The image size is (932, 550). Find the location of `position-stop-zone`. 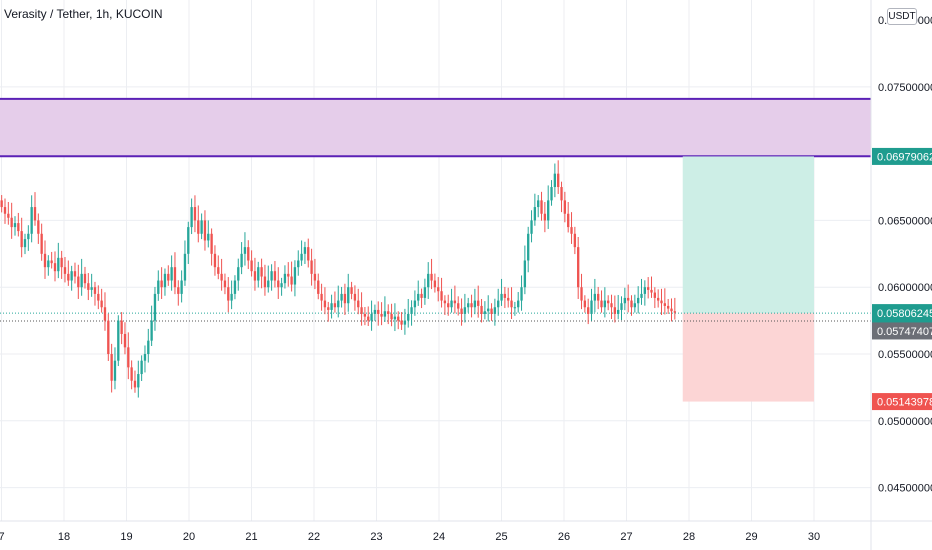

position-stop-zone is located at coordinates (748, 357).